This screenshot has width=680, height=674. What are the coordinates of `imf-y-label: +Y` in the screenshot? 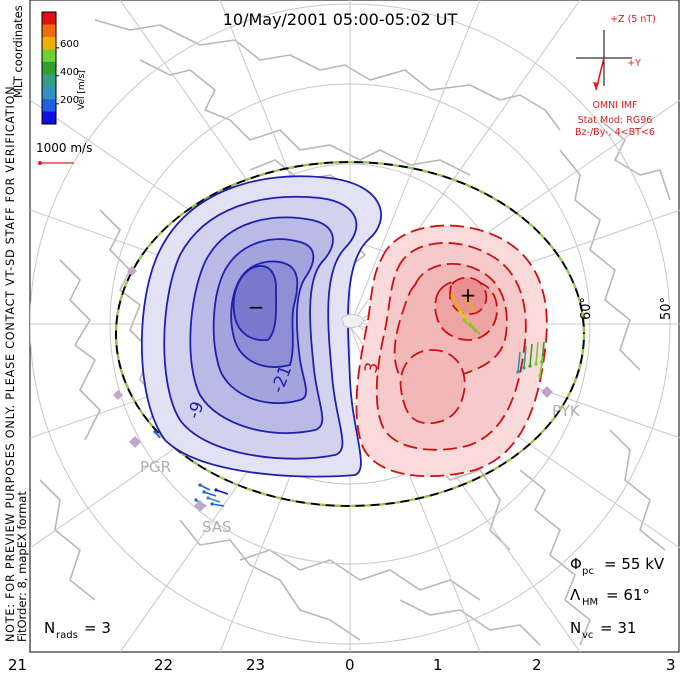 It's located at (634, 63).